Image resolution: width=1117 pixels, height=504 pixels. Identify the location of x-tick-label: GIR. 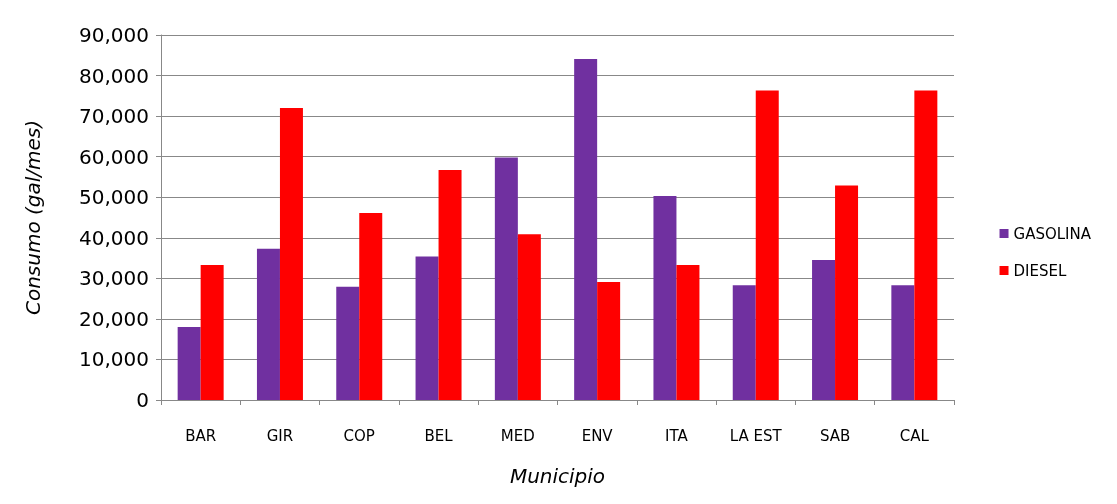
(280, 435).